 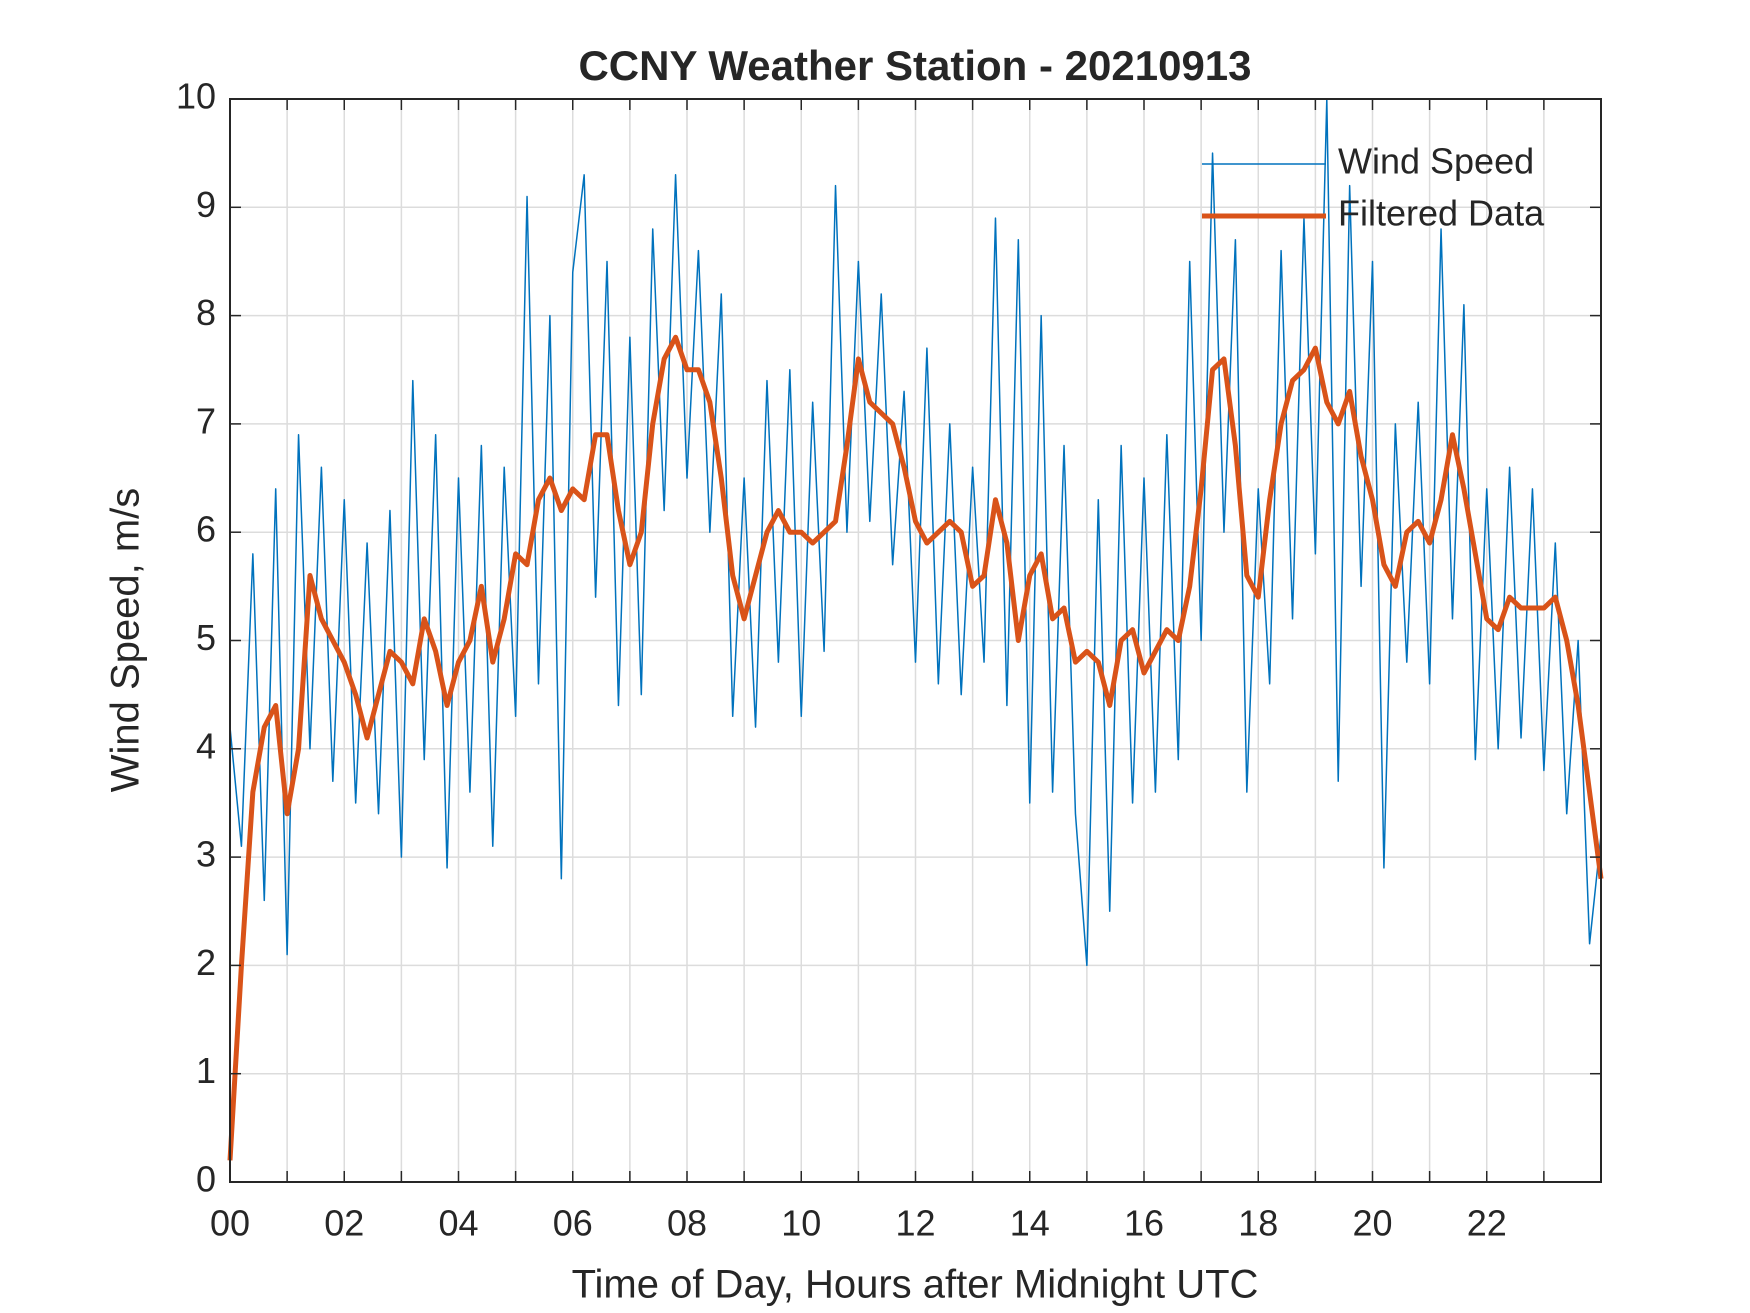 I want to click on y-tick-label: 9, so click(x=206, y=204).